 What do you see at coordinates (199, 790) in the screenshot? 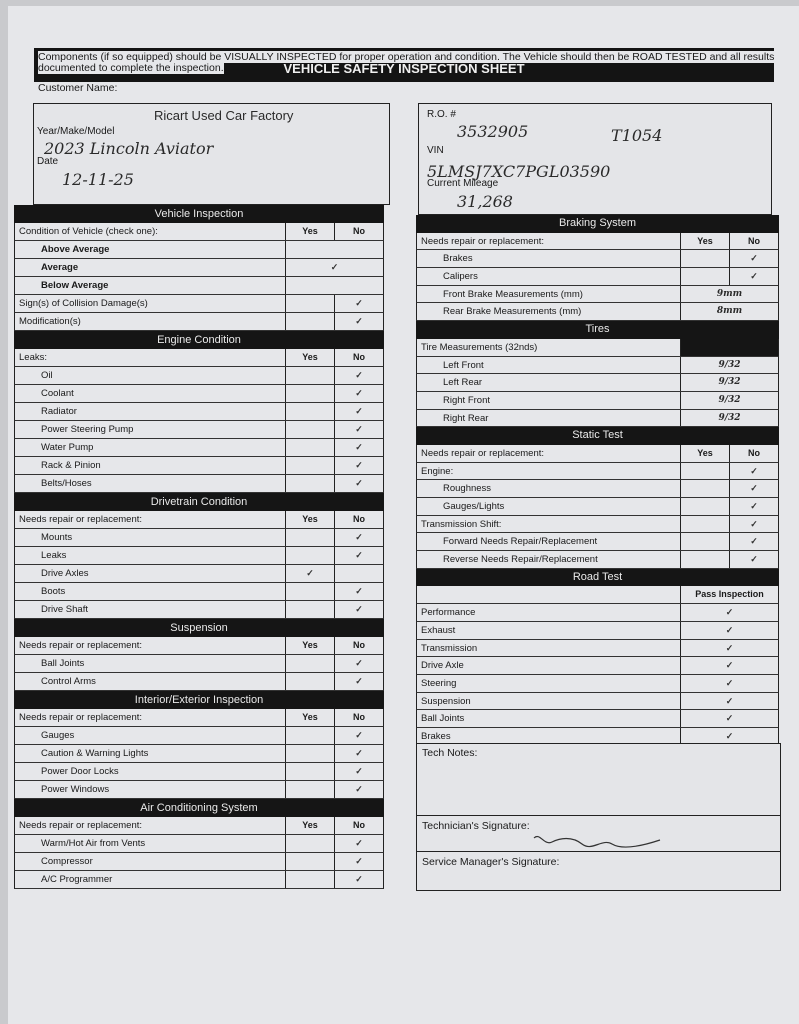
I see `row-power-windows: Power Windows ✓` at bounding box center [199, 790].